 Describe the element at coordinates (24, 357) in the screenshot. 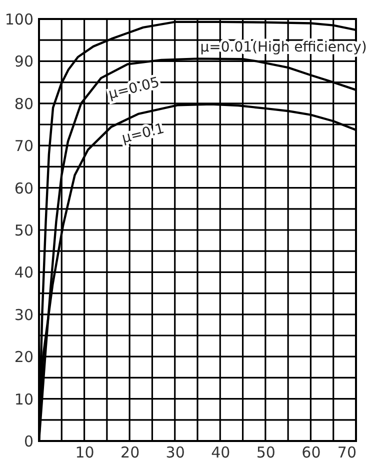

I see `y-tick-label: 20` at that location.